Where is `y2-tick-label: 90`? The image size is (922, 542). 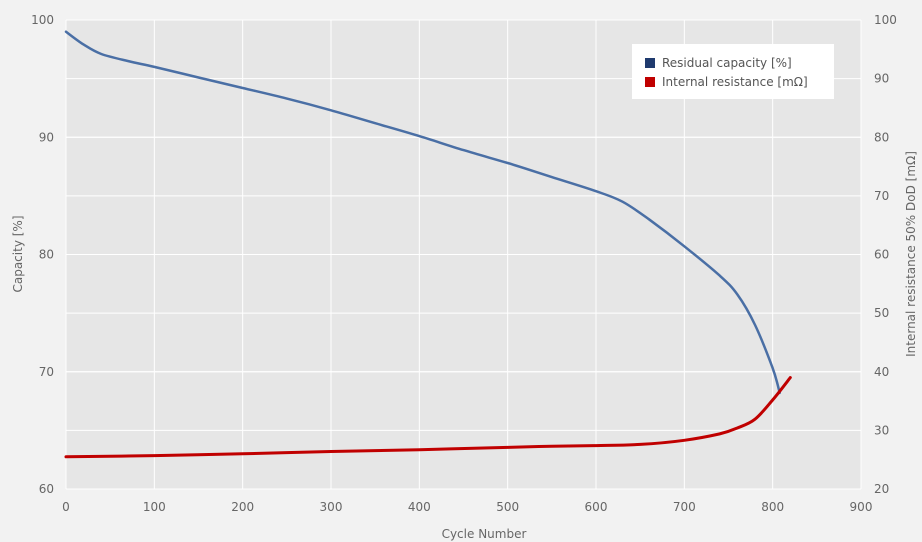
y2-tick-label: 90 is located at coordinates (881, 79).